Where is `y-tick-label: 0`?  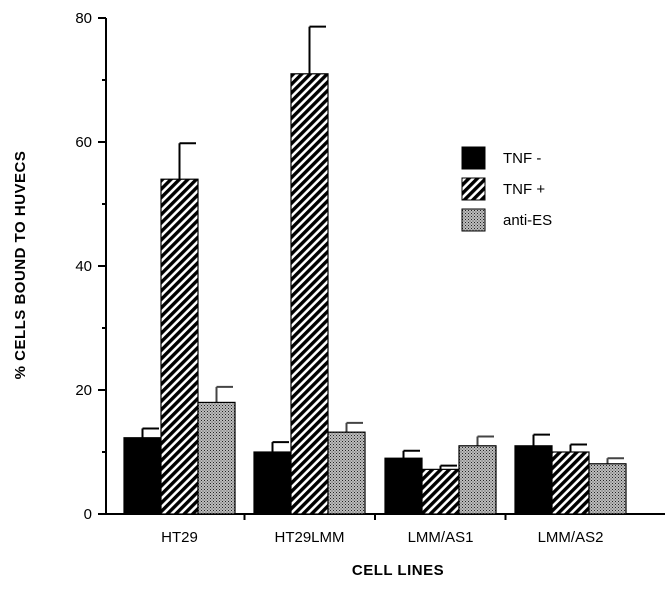
y-tick-label: 0 is located at coordinates (88, 514).